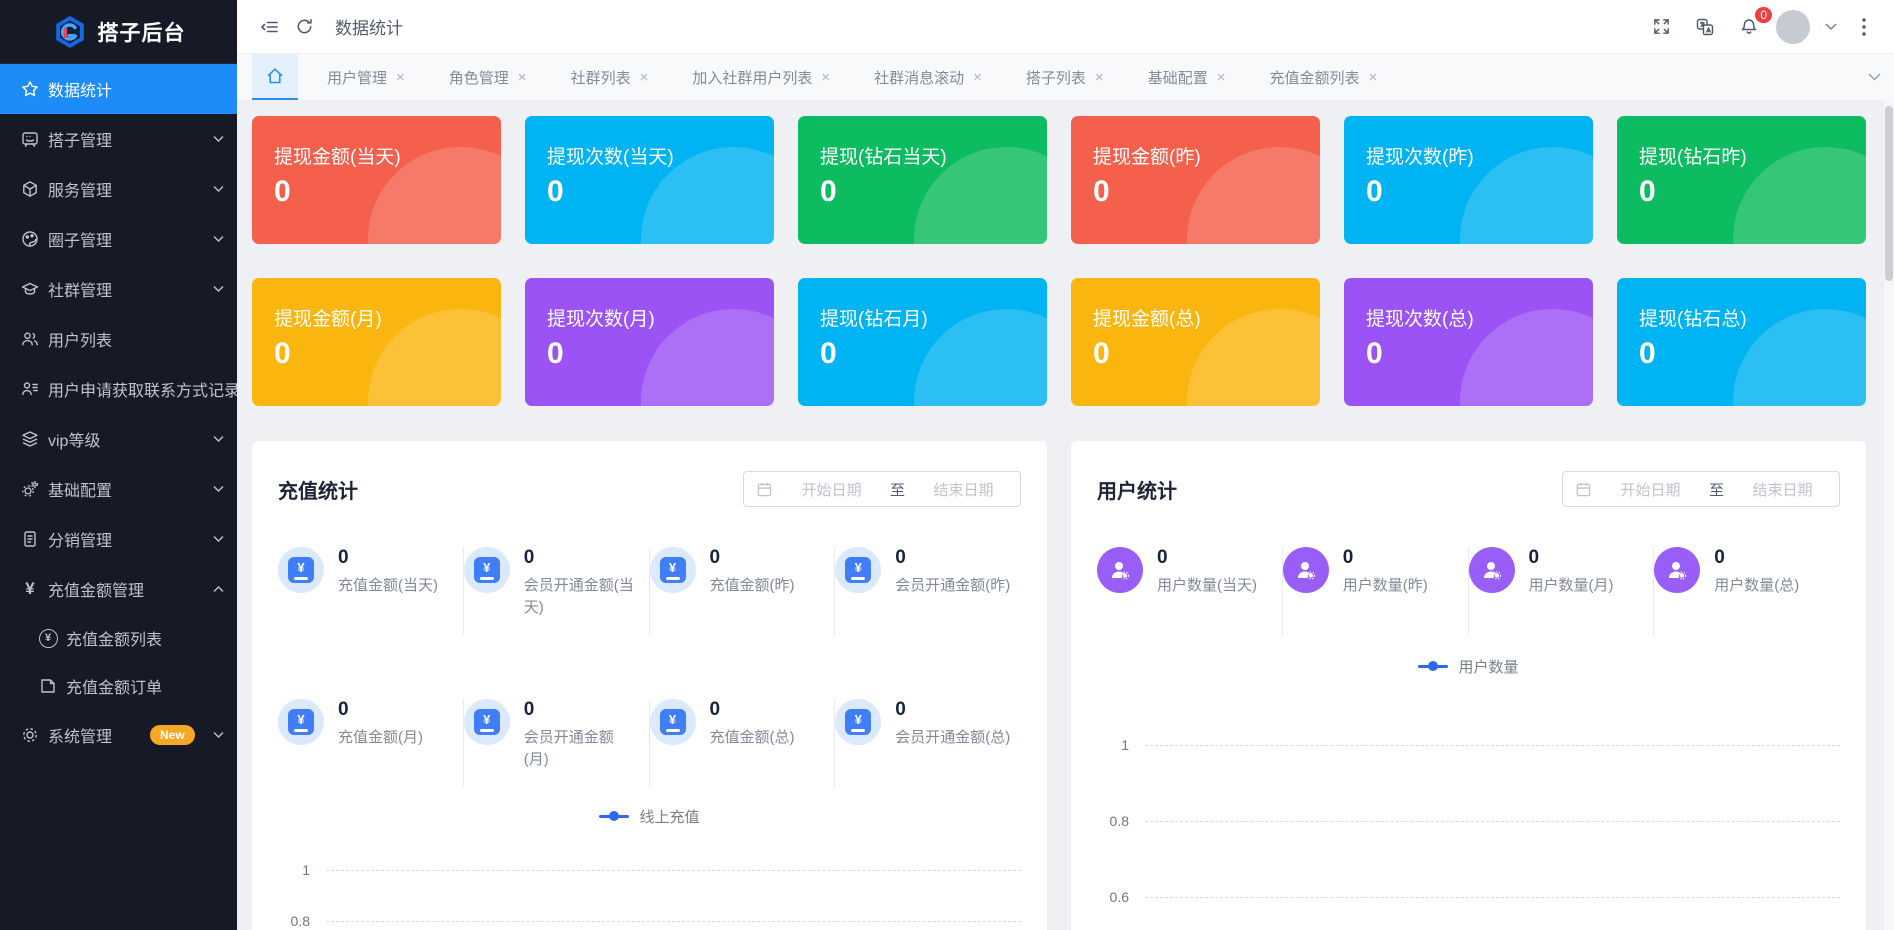 This screenshot has height=930, width=1894. What do you see at coordinates (669, 817) in the screenshot?
I see `legend-label: 线上充值` at bounding box center [669, 817].